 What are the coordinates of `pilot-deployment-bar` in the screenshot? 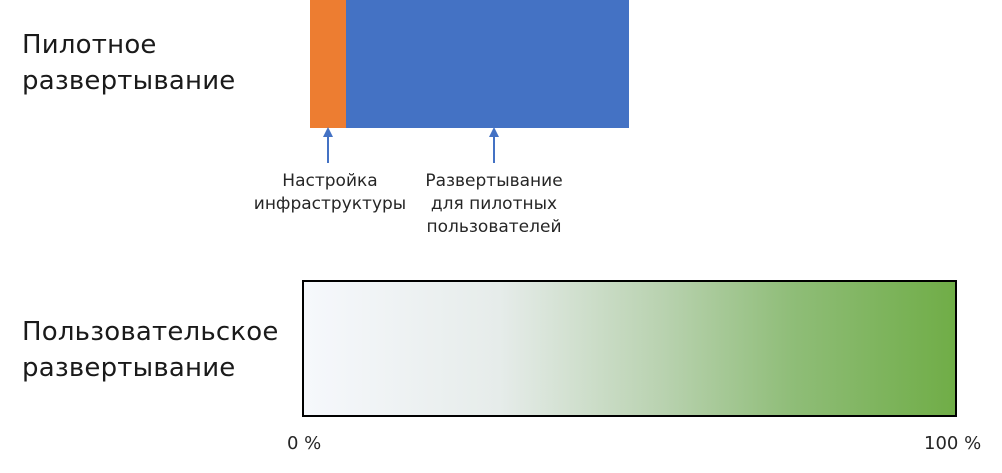 It's located at (469, 64).